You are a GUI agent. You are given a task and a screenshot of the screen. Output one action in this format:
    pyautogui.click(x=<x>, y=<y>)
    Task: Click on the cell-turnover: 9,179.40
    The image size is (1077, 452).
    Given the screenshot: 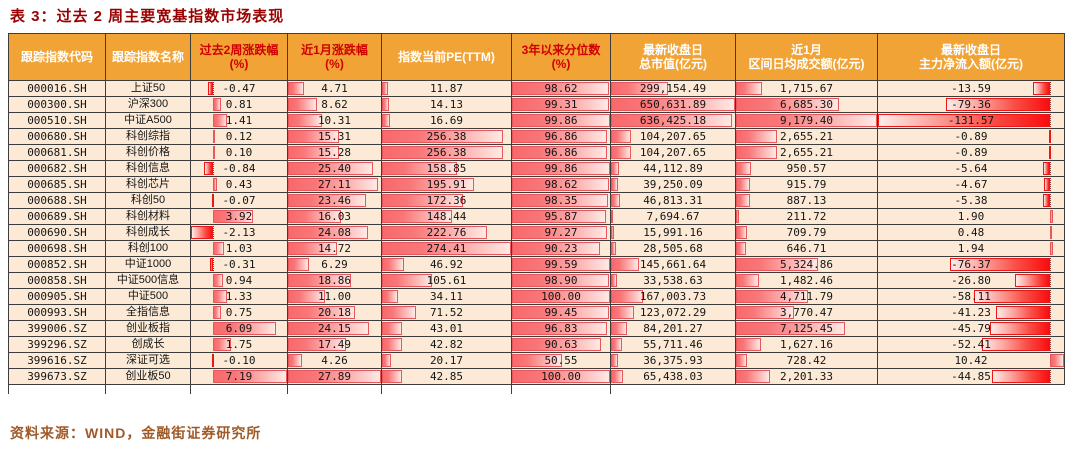 What is the action you would take?
    pyautogui.click(x=806, y=120)
    